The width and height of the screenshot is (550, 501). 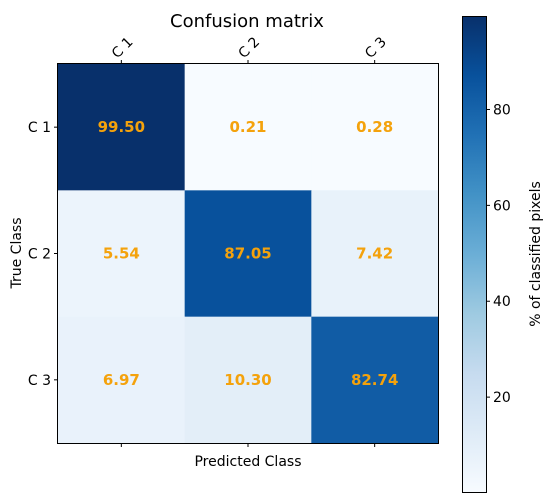 What do you see at coordinates (247, 21) in the screenshot?
I see `chart-title: Confusion matrix` at bounding box center [247, 21].